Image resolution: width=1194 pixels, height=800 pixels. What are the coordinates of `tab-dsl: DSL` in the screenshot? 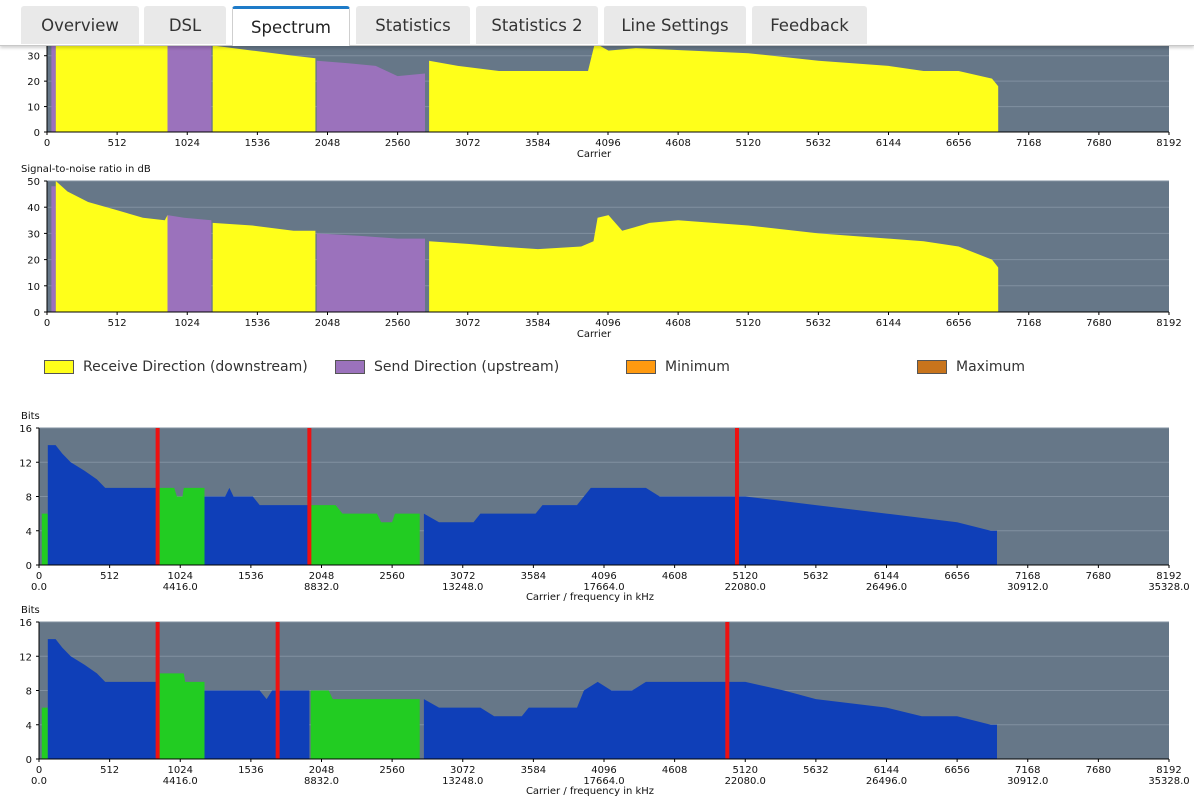 It's located at (185, 25).